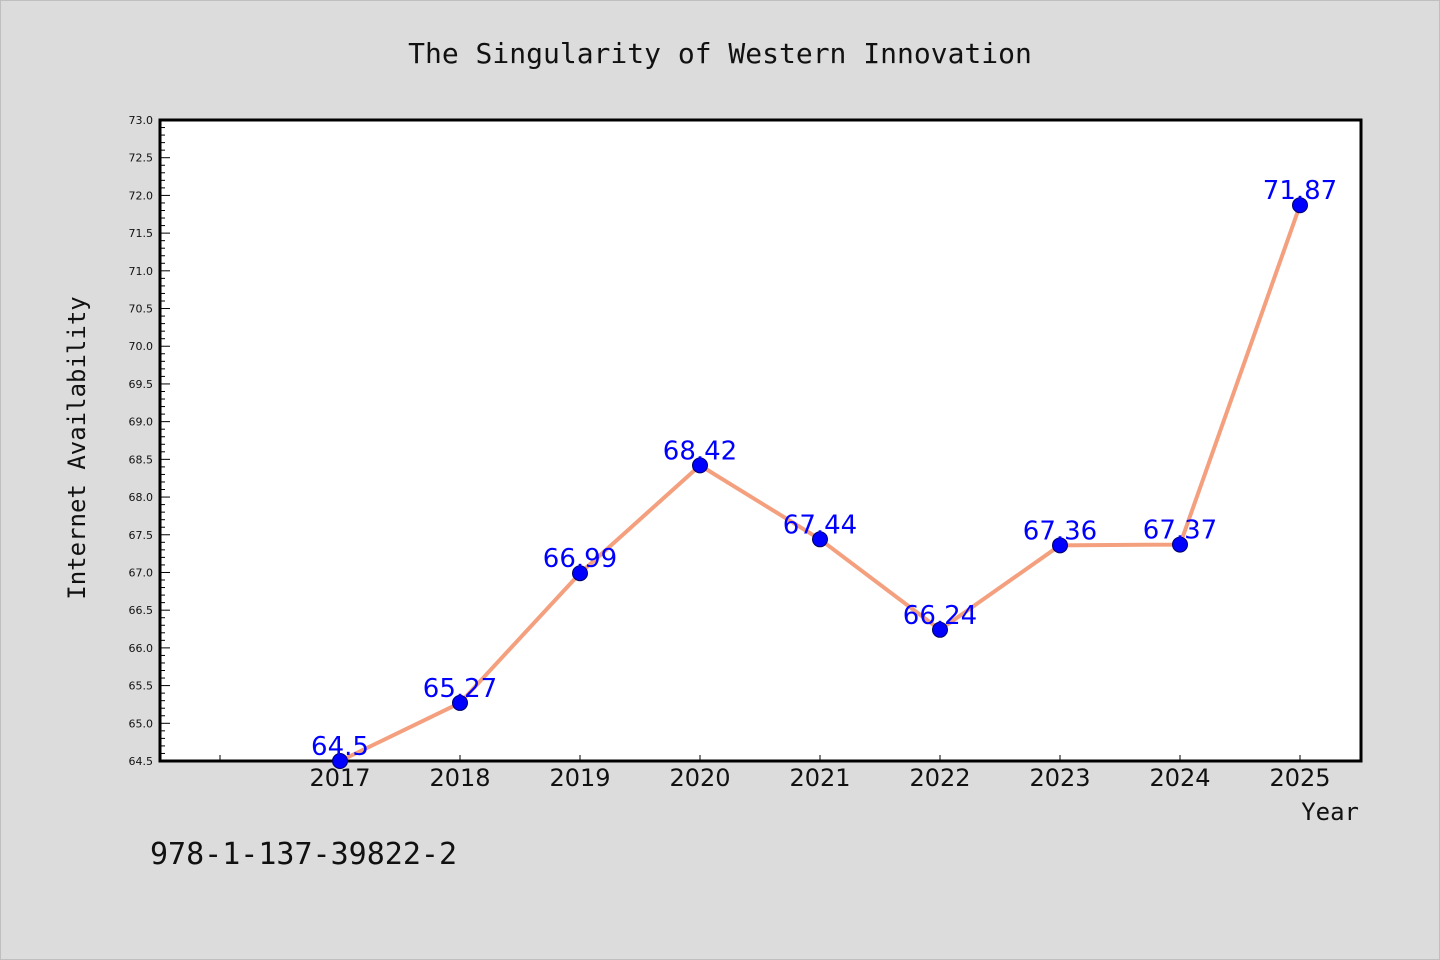 This screenshot has width=1440, height=960. Describe the element at coordinates (303, 854) in the screenshot. I see `footnote-isbn: 978-1-137-39822-2` at that location.